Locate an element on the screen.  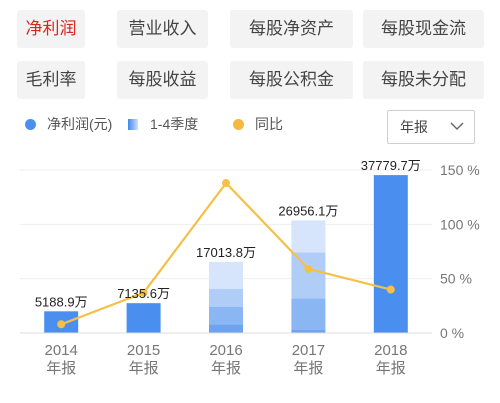
x-tick-label-0: 2014 is located at coordinates (61, 350).